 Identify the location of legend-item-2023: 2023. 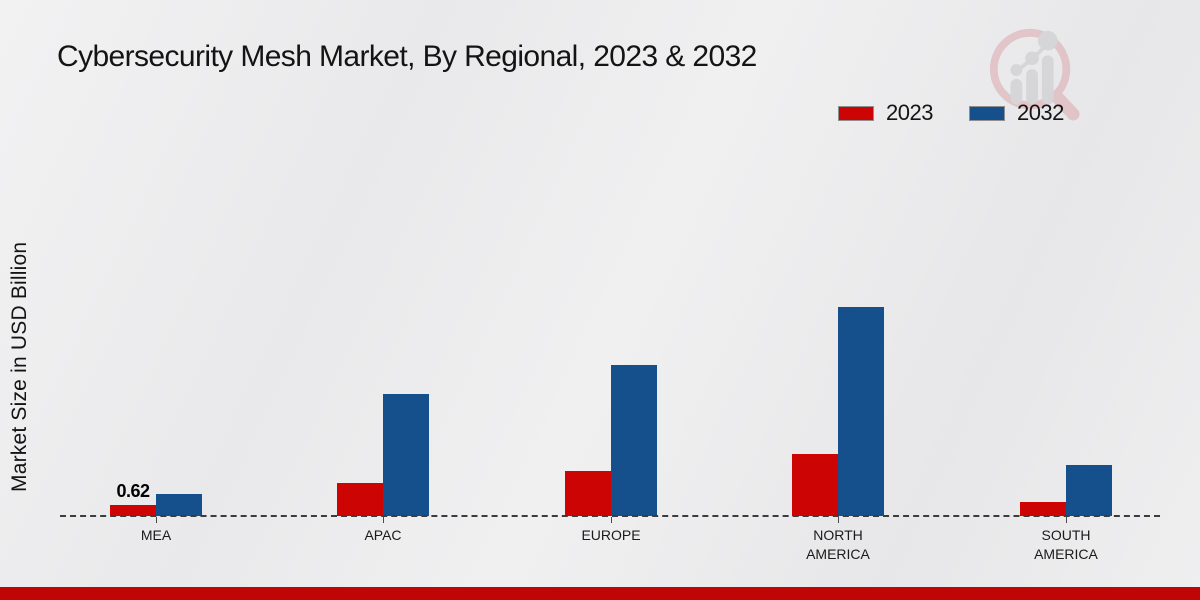
(885, 113).